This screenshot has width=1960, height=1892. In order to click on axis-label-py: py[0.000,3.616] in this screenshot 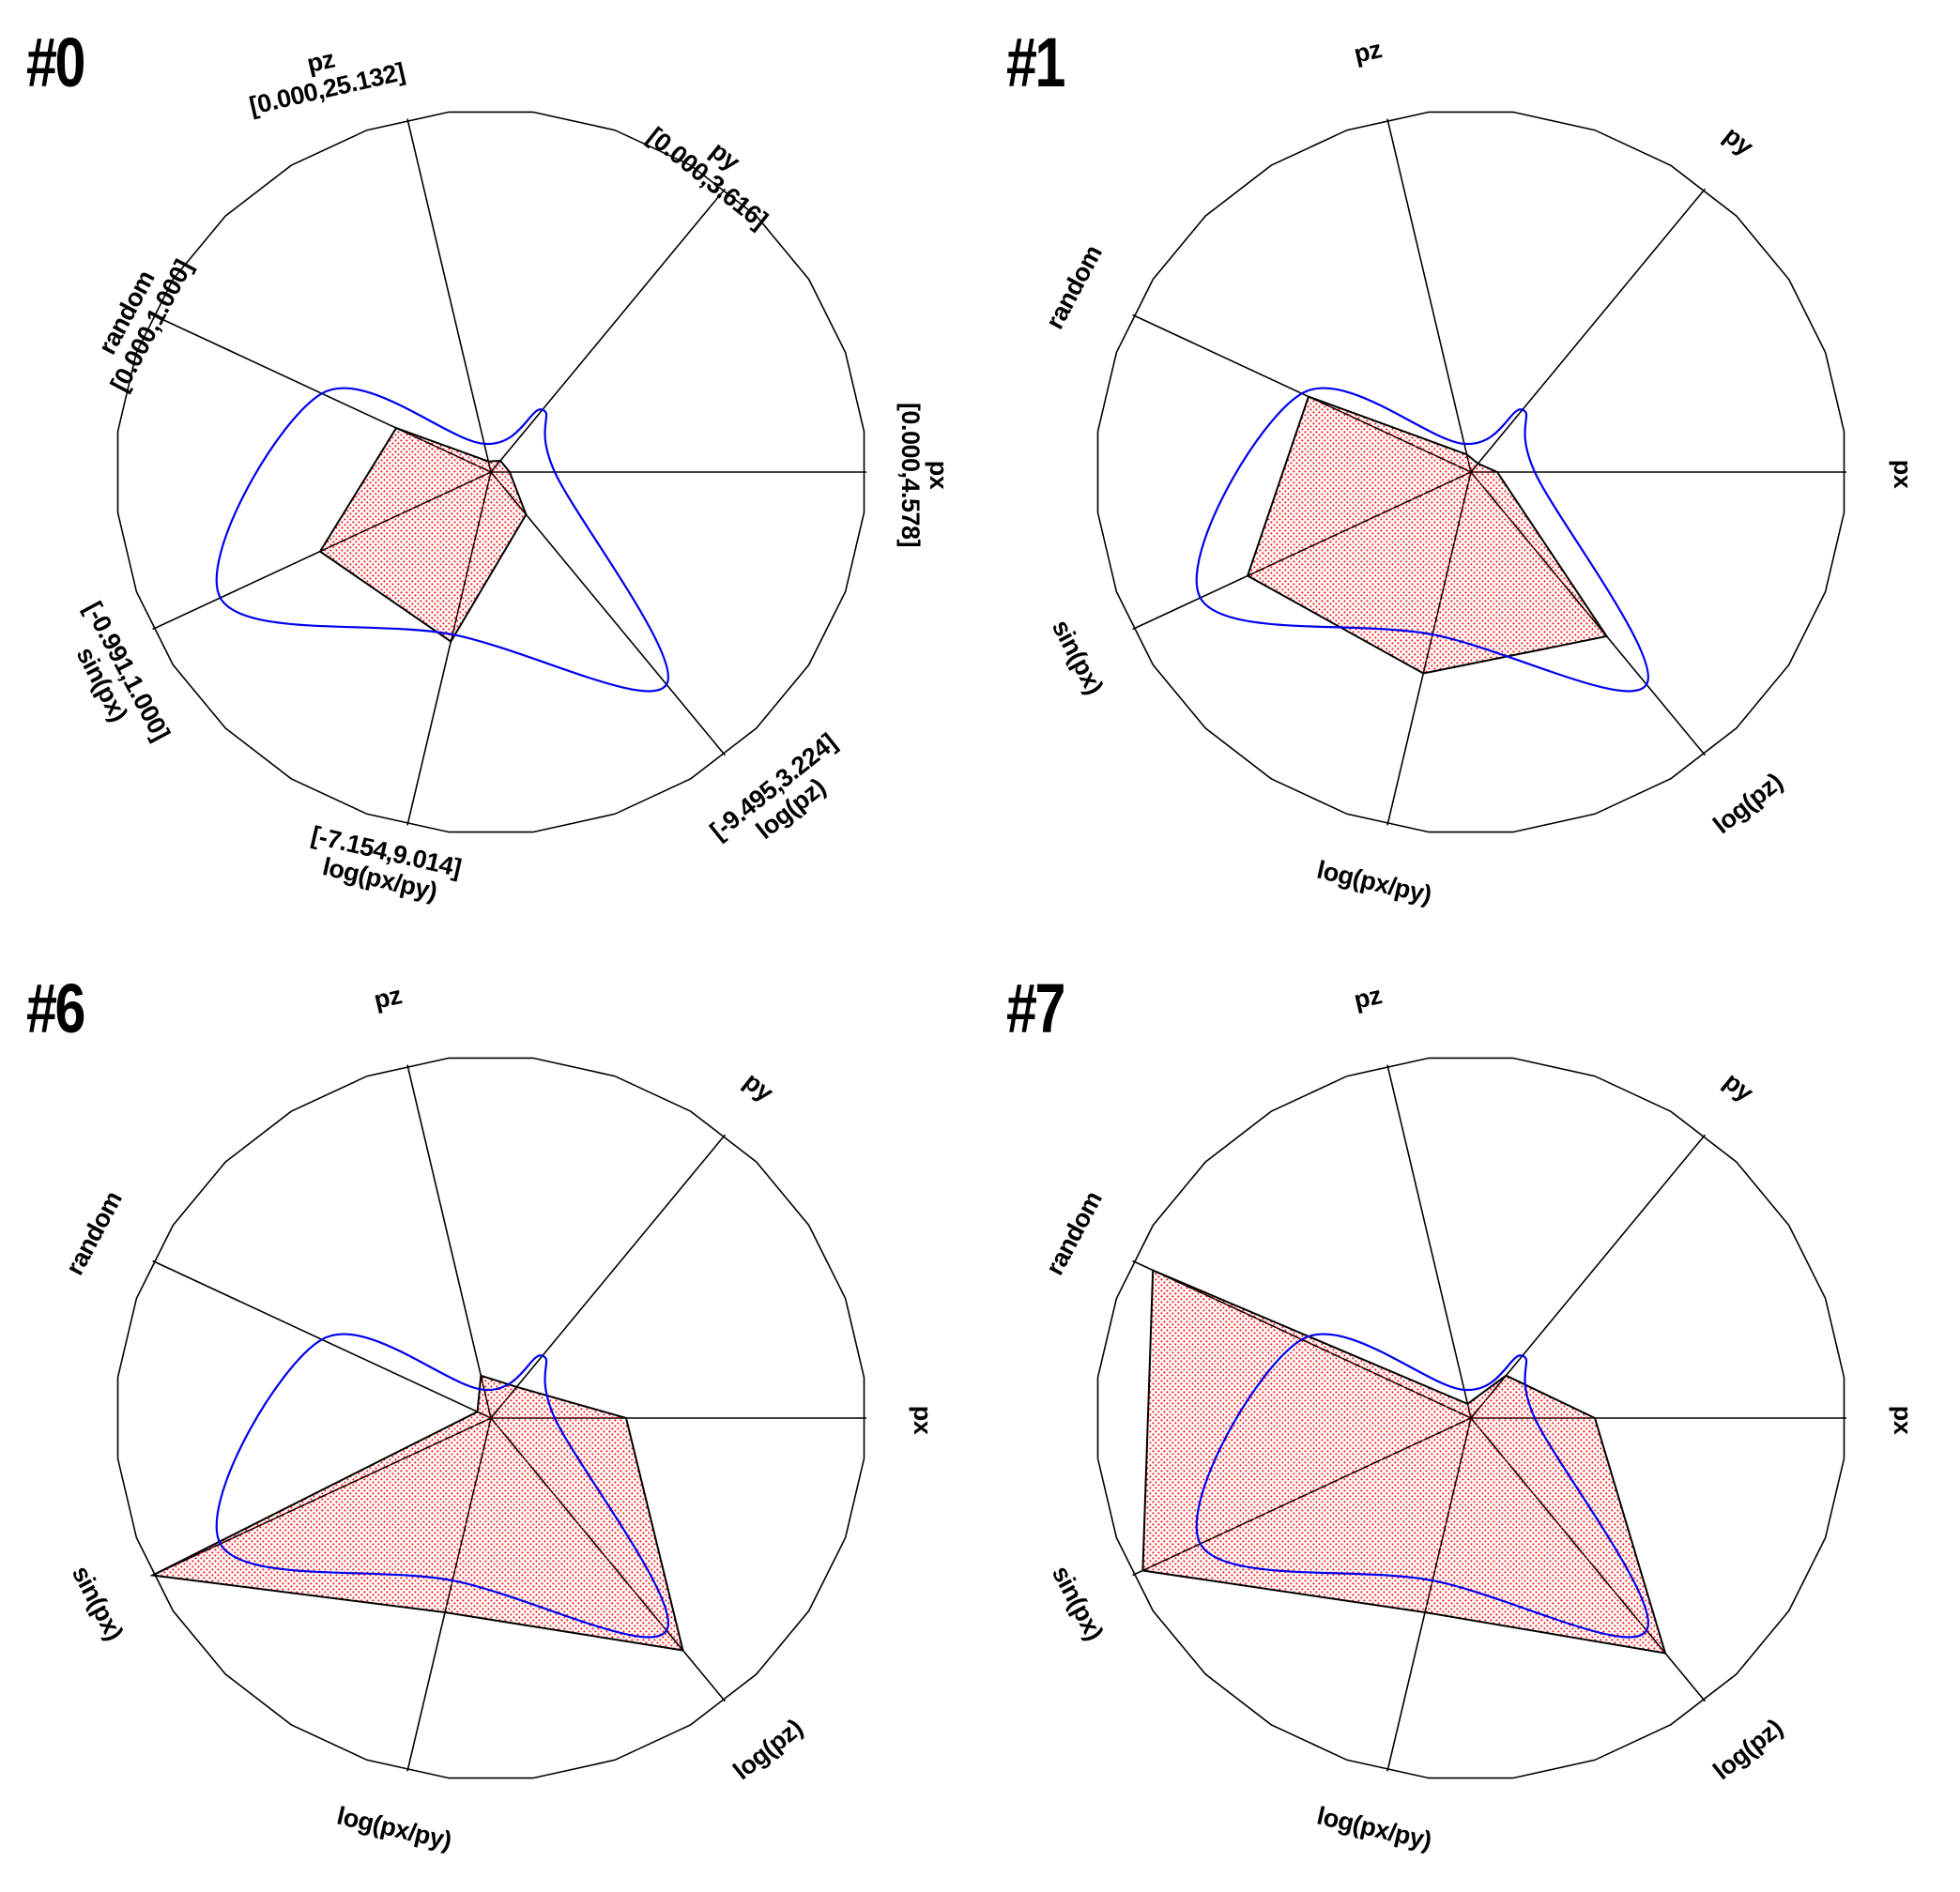, I will do `click(716, 166)`.